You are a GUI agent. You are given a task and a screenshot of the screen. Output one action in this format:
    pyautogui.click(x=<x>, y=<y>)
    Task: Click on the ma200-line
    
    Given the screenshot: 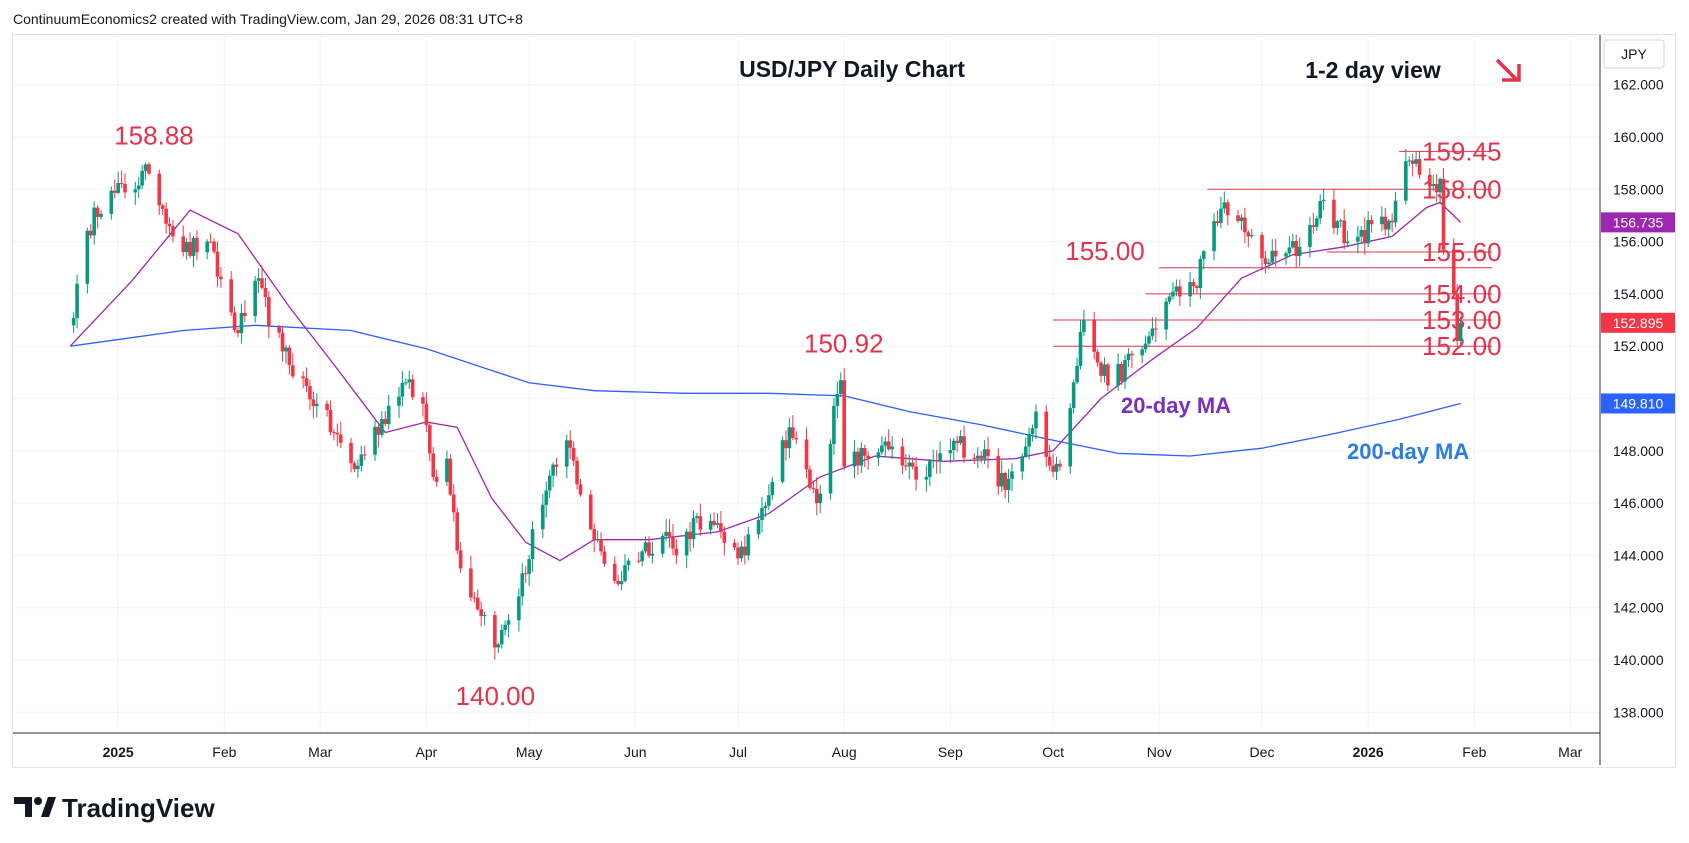 What is the action you would take?
    pyautogui.click(x=765, y=390)
    